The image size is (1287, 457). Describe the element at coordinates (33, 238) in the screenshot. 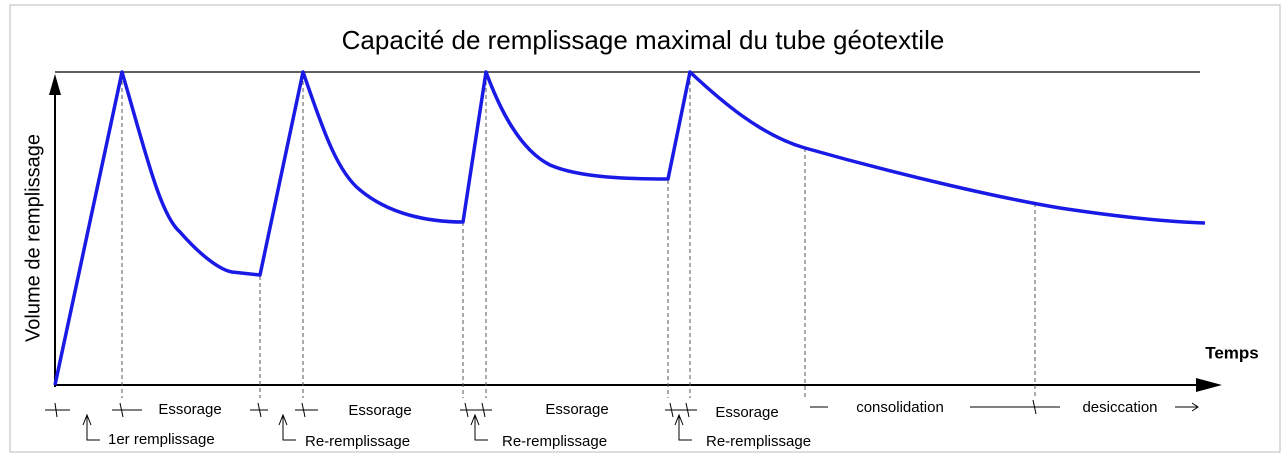

I see `y-axis-label: Volume de remplissage` at that location.